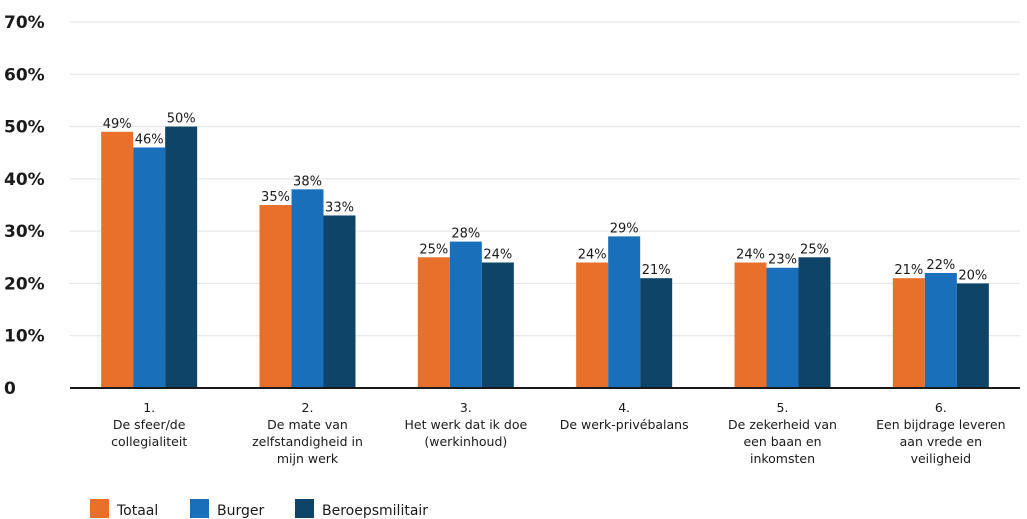  I want to click on y-axis: 0 10% 20% 30% 40% 50% 60% 70%, so click(24, 206).